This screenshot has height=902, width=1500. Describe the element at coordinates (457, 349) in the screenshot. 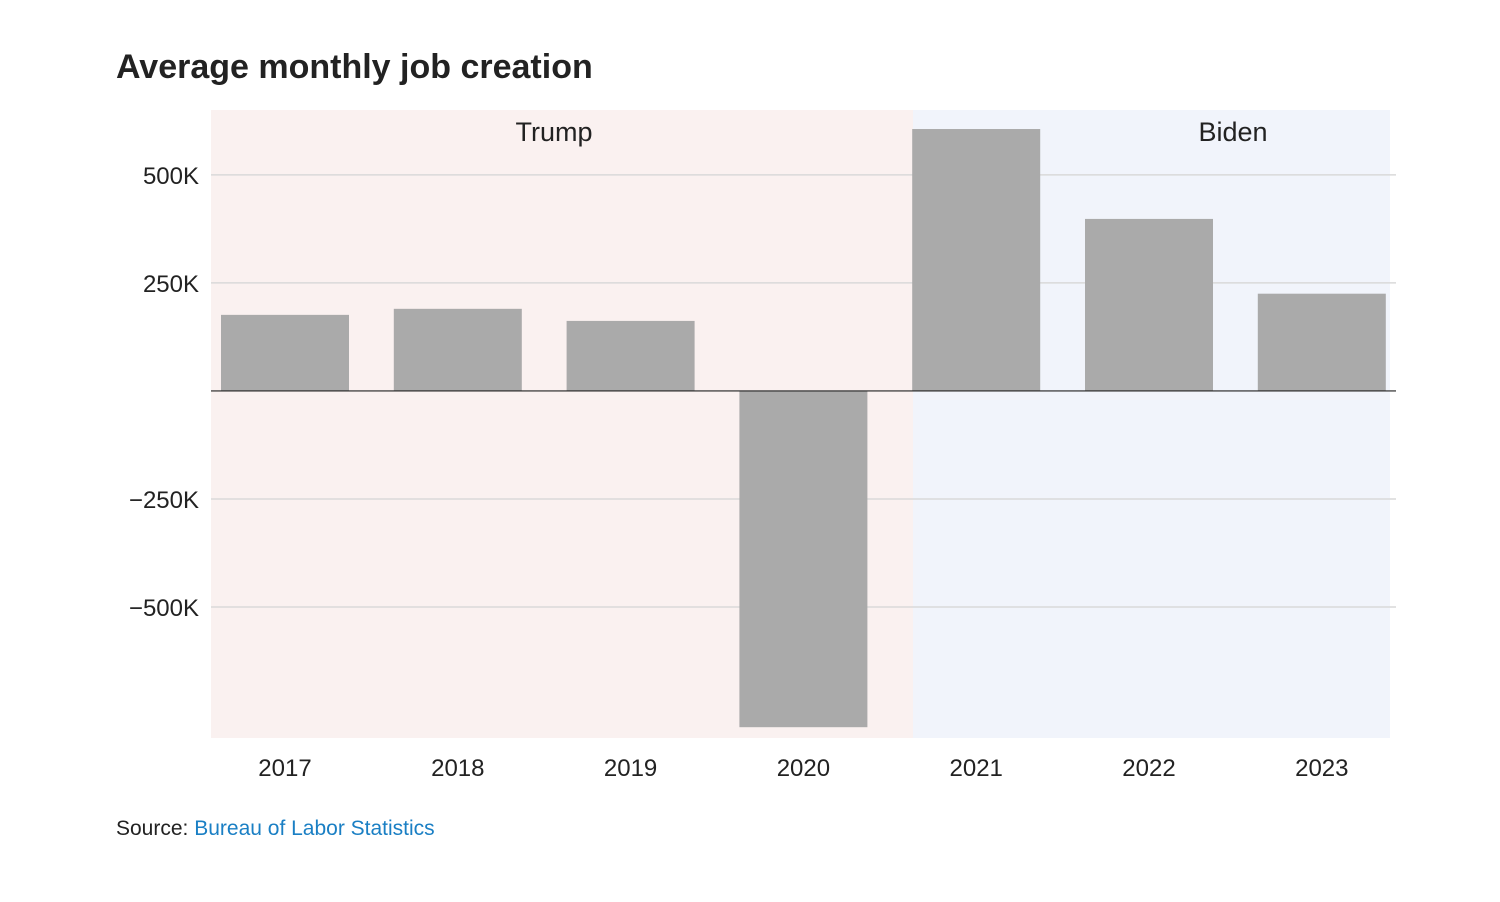

I see `bar-2018` at that location.